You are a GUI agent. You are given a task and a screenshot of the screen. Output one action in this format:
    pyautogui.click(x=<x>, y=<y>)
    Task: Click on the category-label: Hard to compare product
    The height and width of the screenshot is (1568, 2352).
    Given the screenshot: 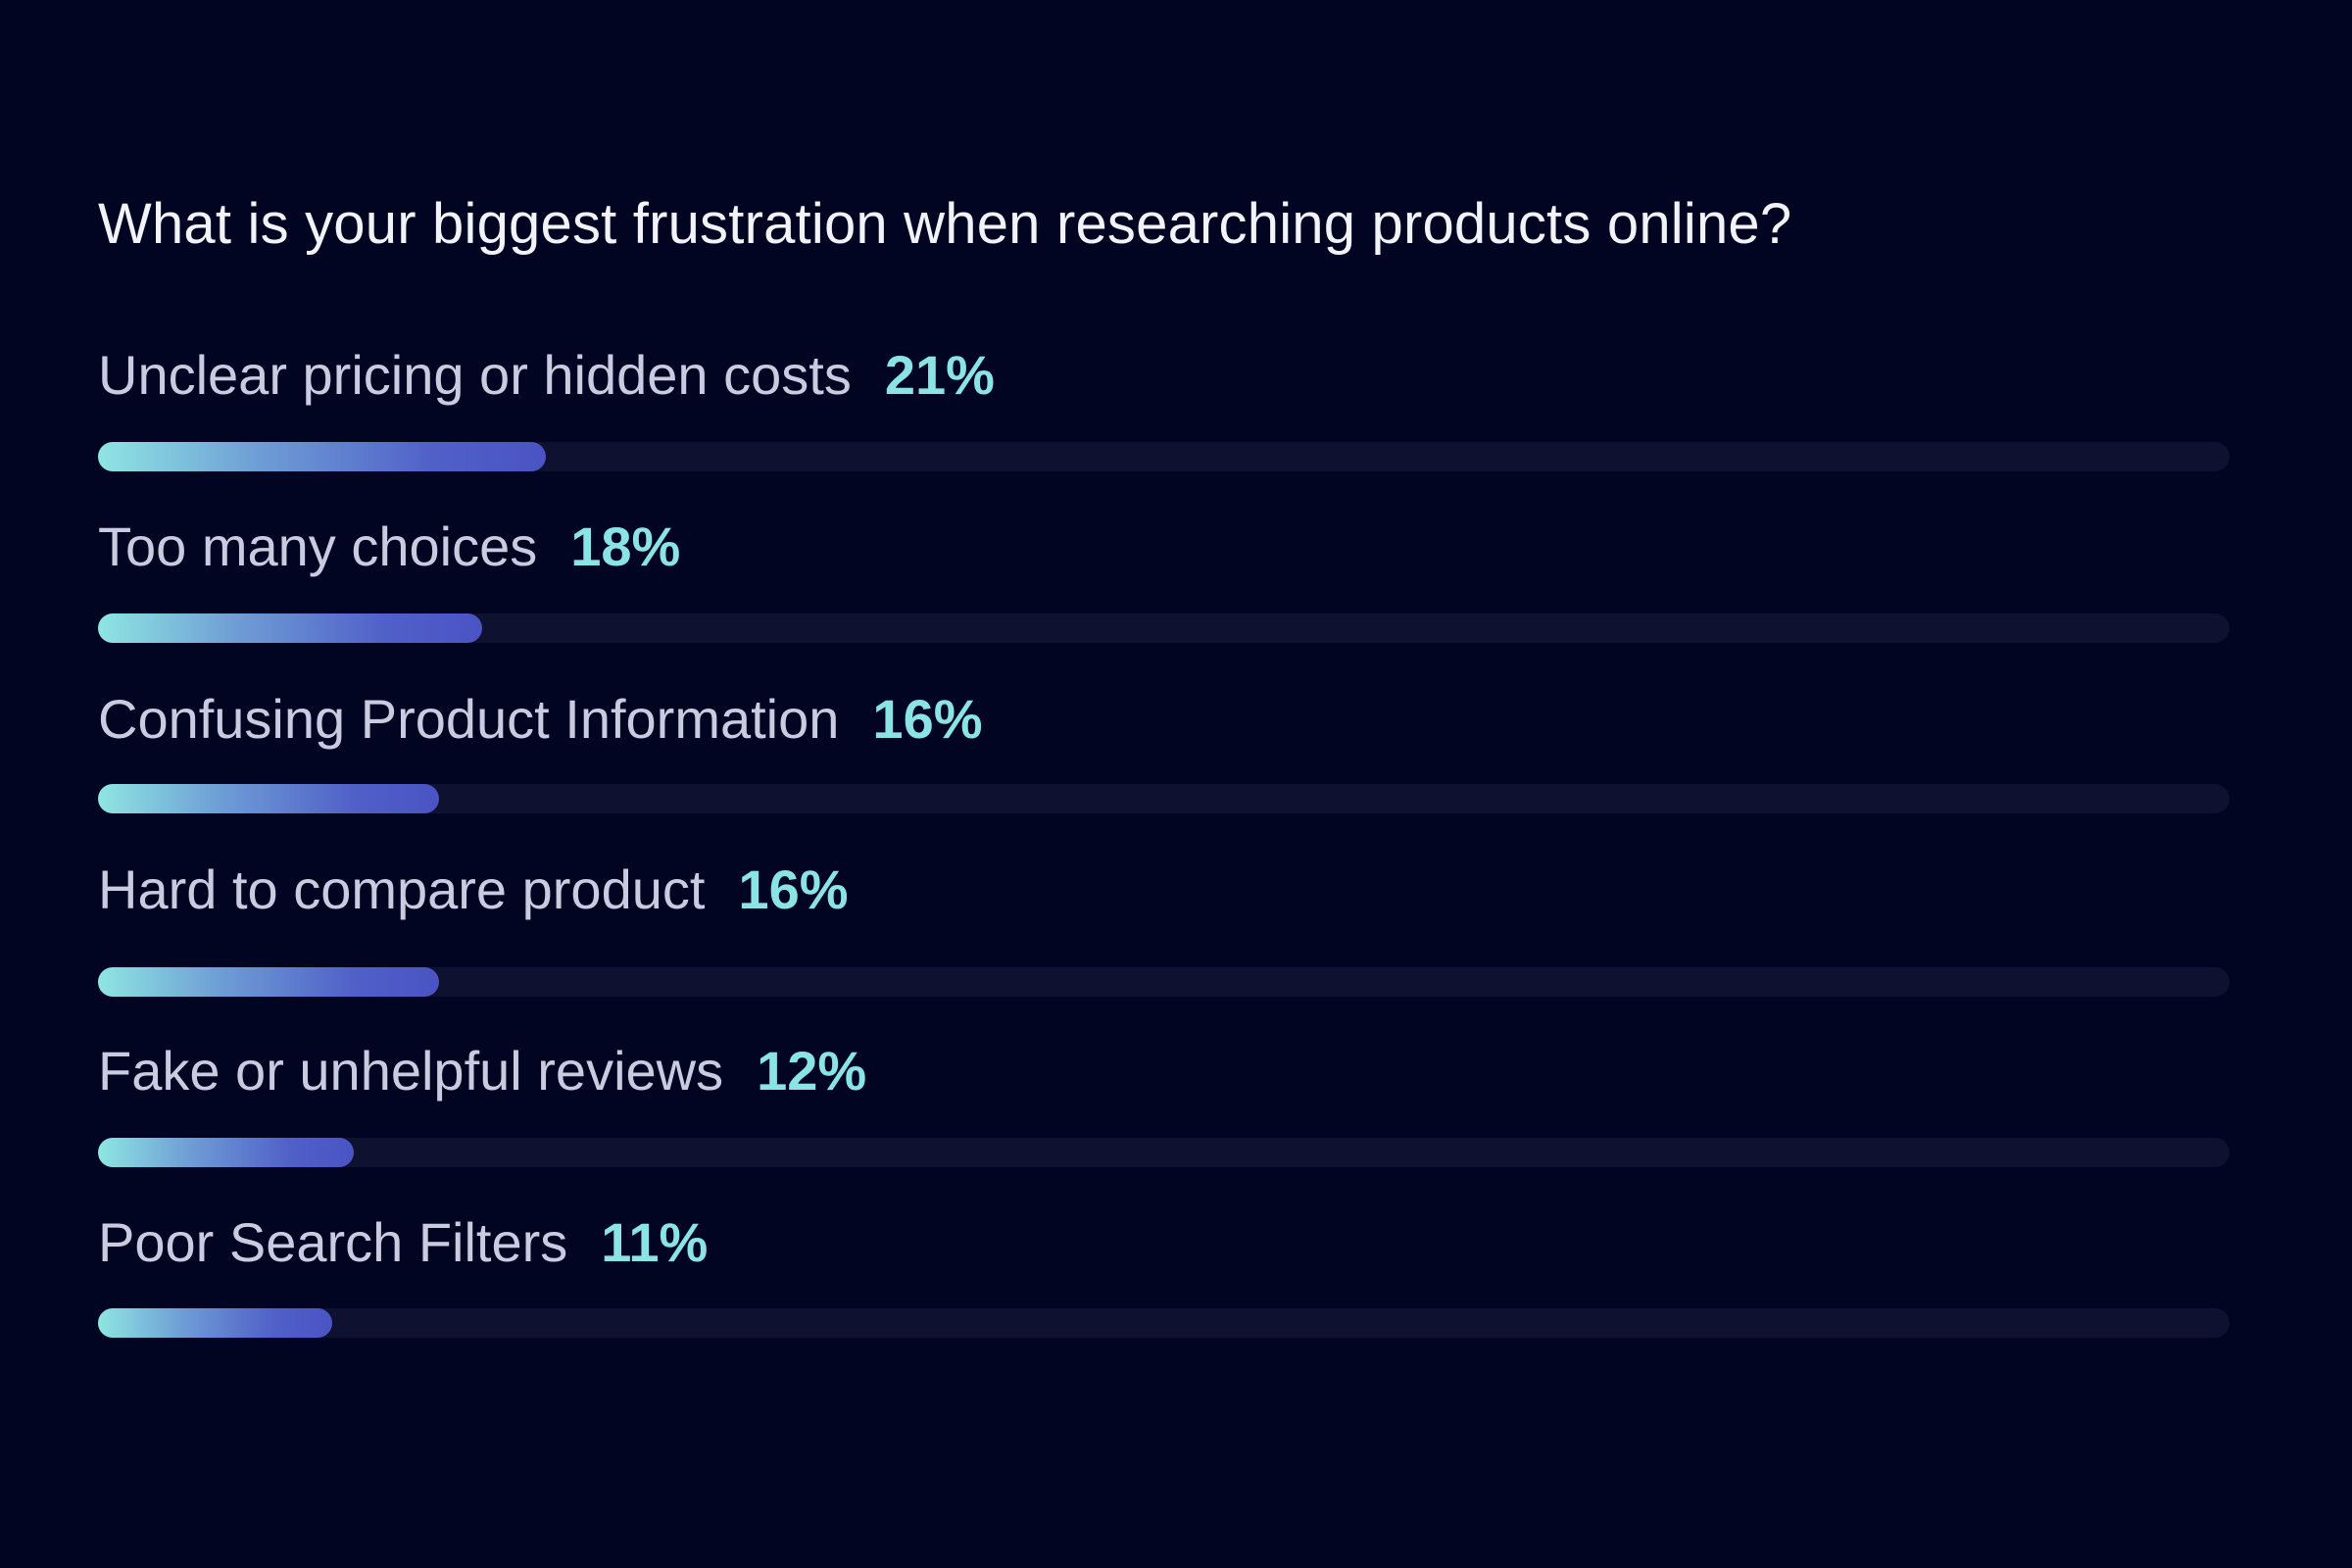 What is the action you would take?
    pyautogui.click(x=402, y=889)
    